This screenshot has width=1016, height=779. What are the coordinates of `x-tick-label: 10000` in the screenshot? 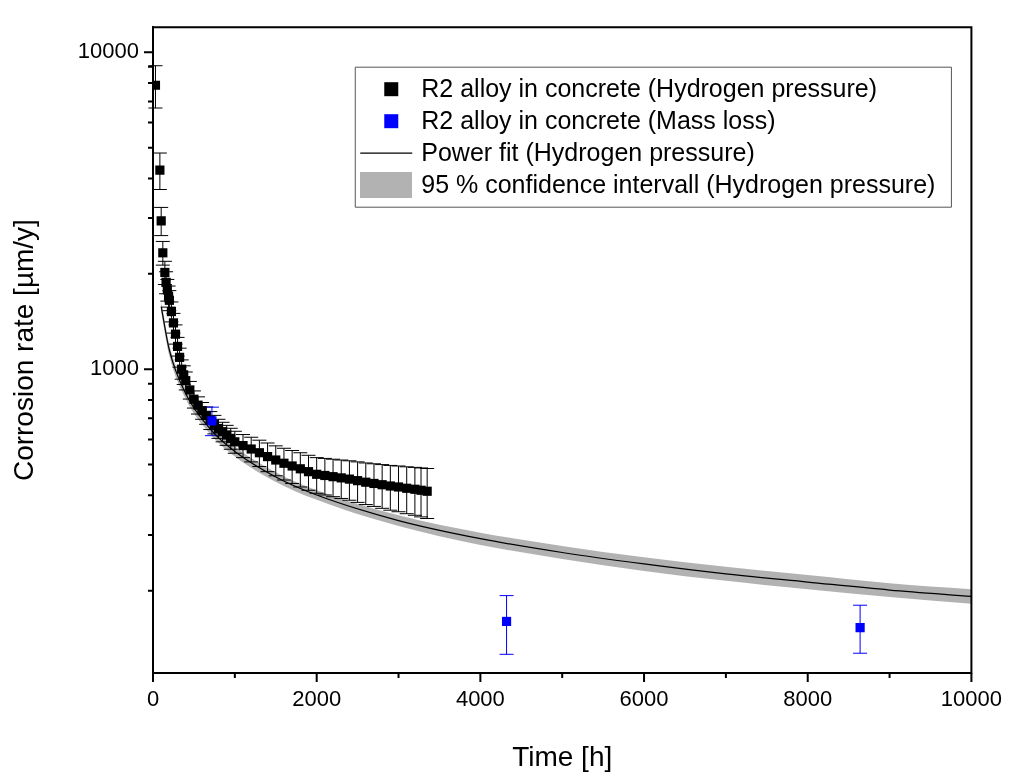 It's located at (971, 699).